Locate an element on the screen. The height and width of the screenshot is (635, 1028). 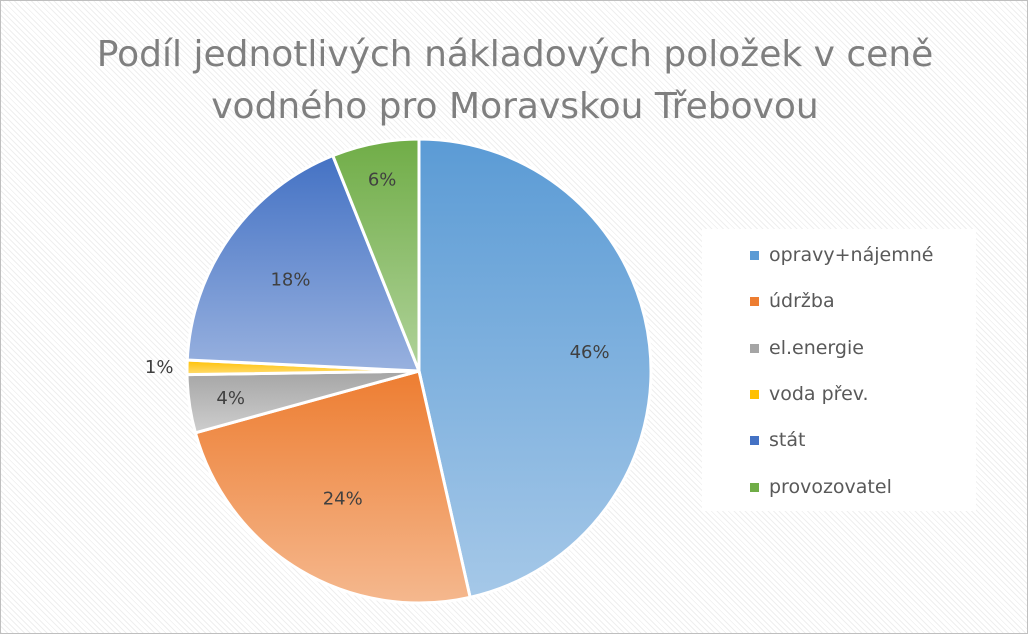
pie-slice-stat is located at coordinates (303, 263).